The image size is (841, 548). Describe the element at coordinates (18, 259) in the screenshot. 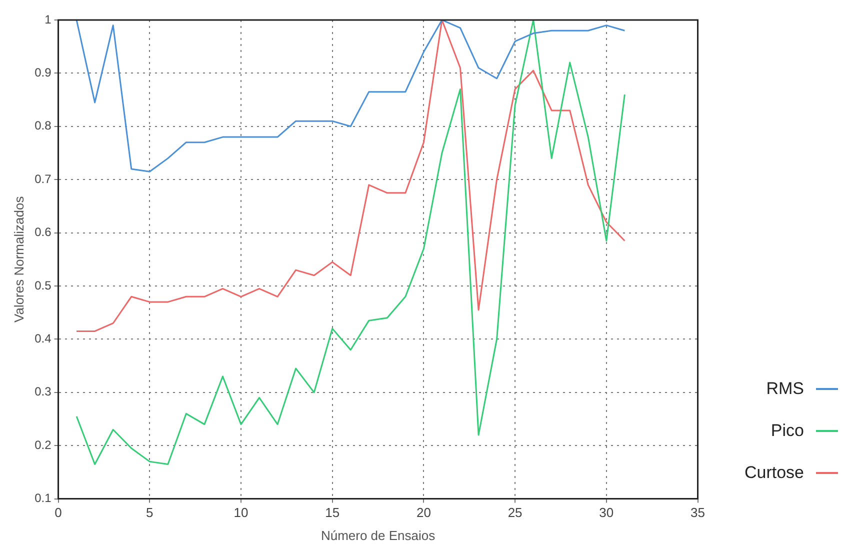

I see `y-axis-title: Valores Normalizados` at that location.